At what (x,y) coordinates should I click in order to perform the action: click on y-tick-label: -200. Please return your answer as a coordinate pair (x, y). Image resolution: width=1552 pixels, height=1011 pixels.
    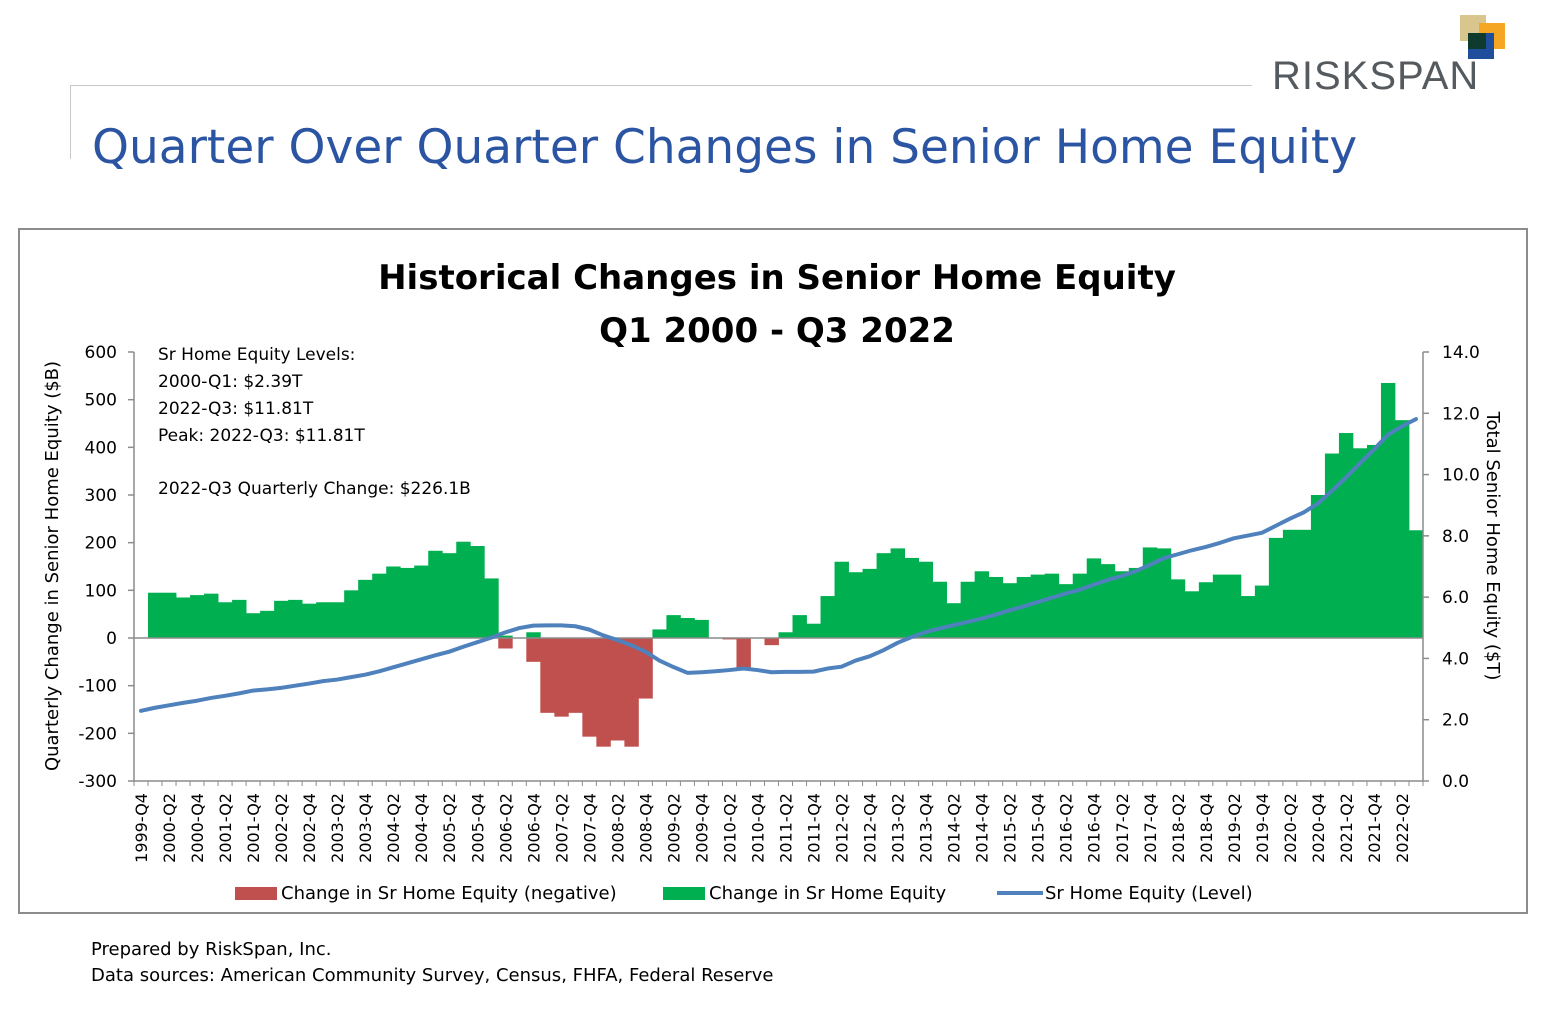
    Looking at the image, I should click on (97, 734).